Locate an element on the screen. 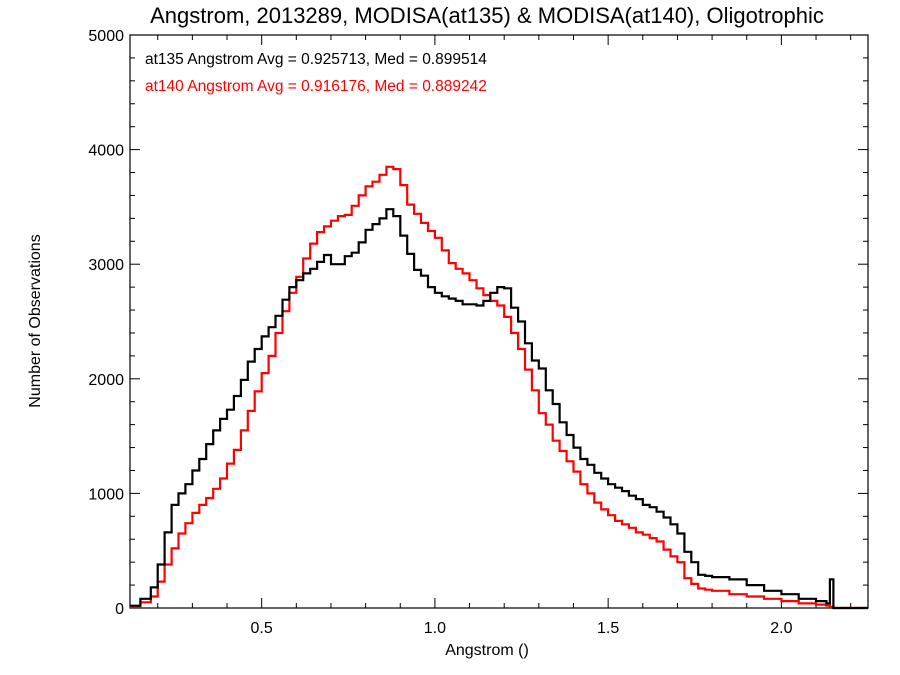 Image resolution: width=900 pixels, height=675 pixels. y-tick-label: 4000 is located at coordinates (106, 151).